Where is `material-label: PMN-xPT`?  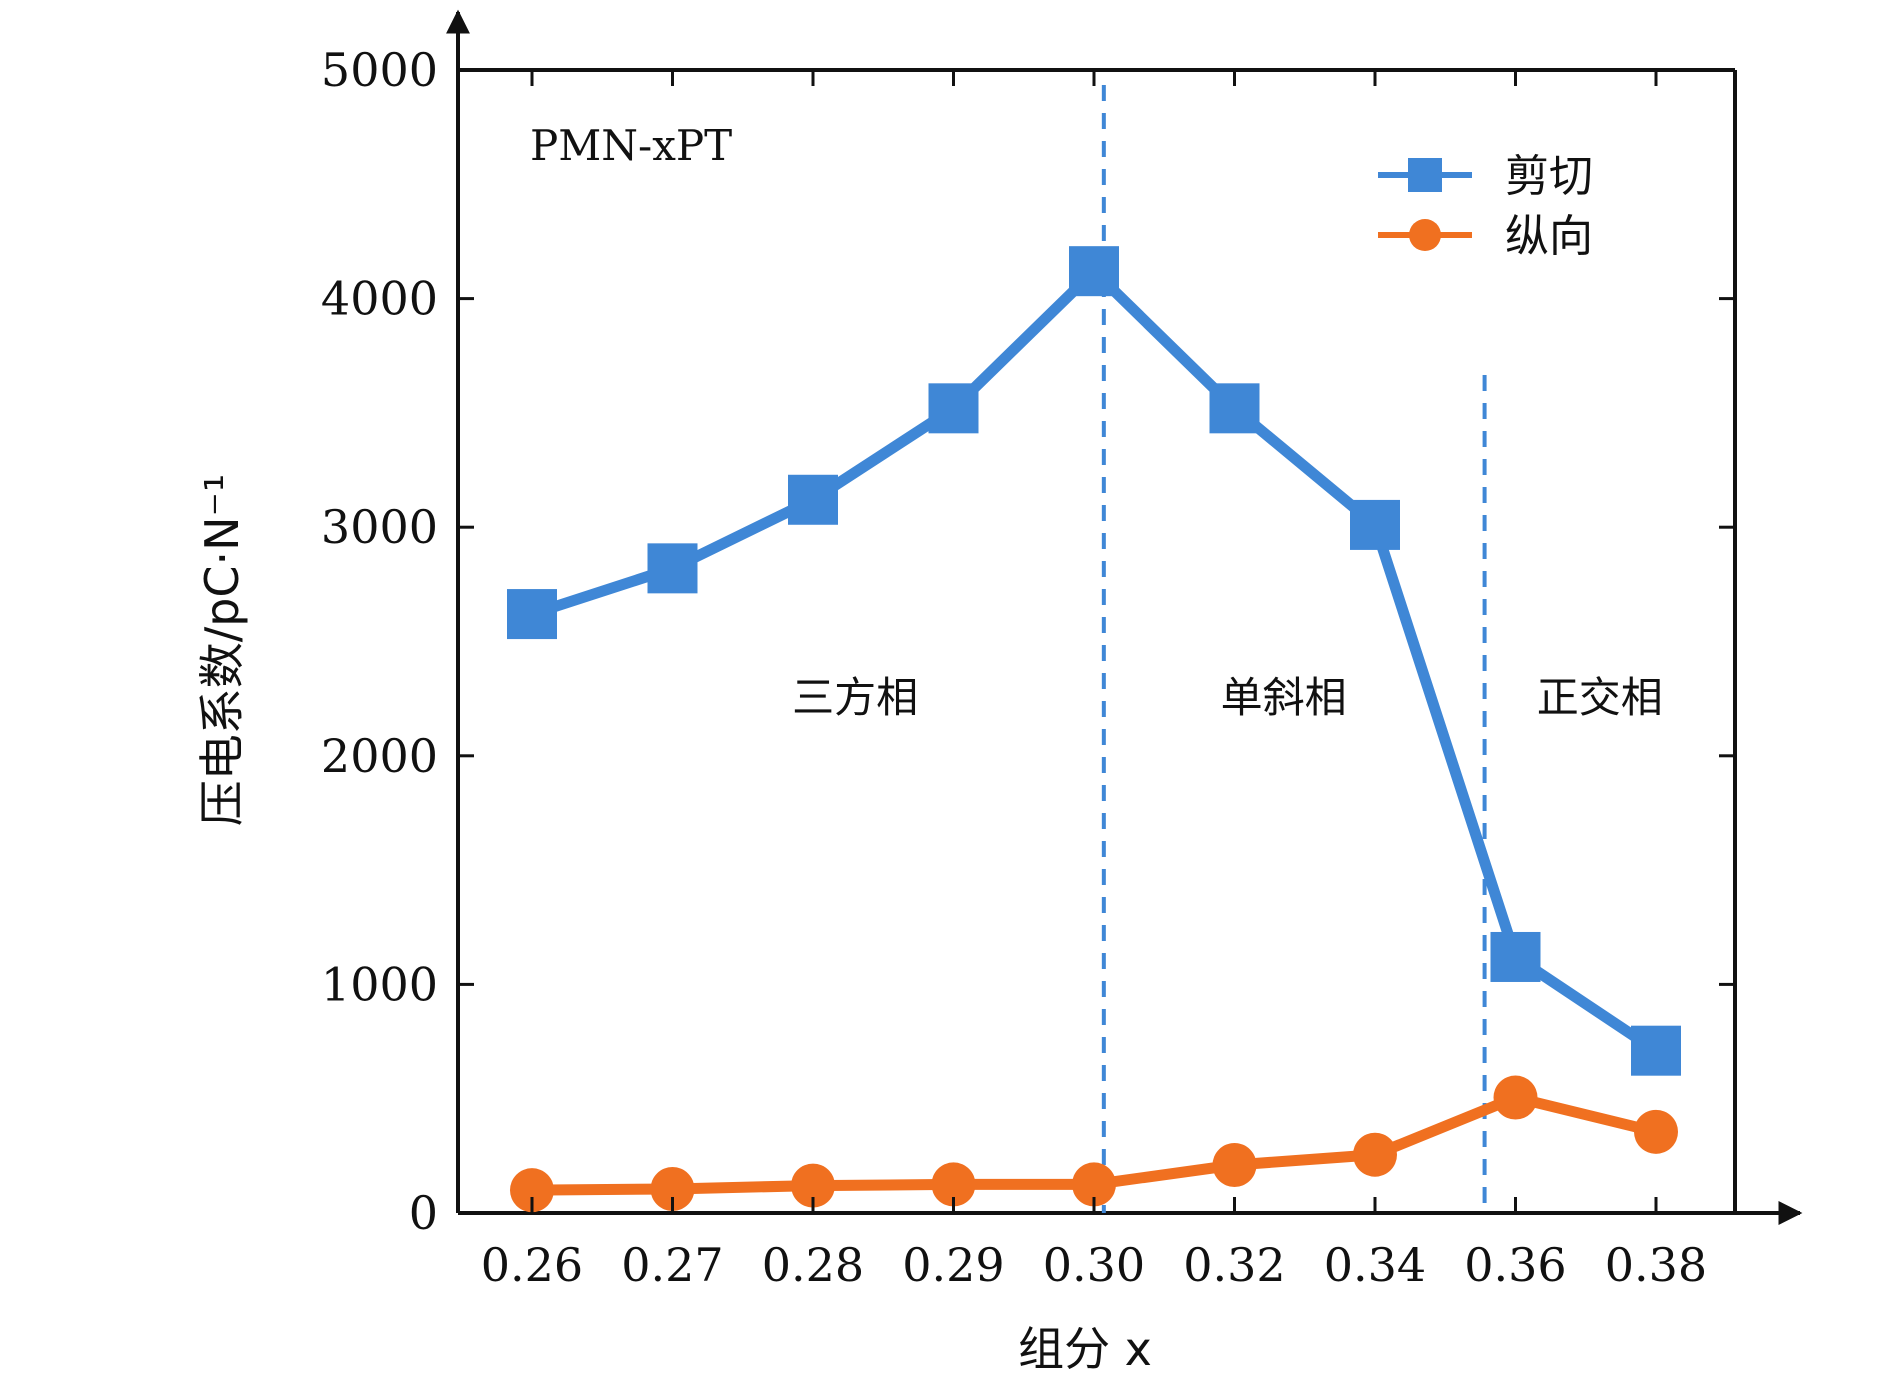
material-label: PMN-xPT is located at coordinates (631, 145).